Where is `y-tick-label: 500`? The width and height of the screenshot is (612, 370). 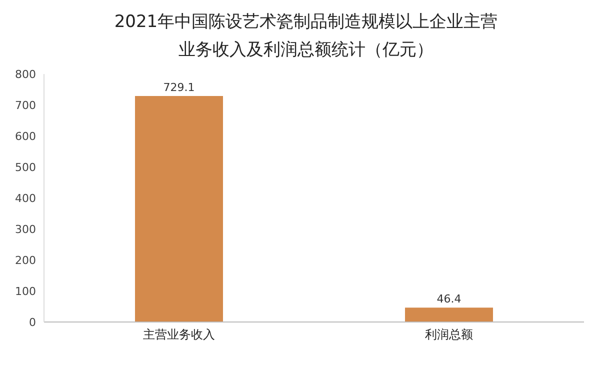 y-tick-label: 500 is located at coordinates (25, 167).